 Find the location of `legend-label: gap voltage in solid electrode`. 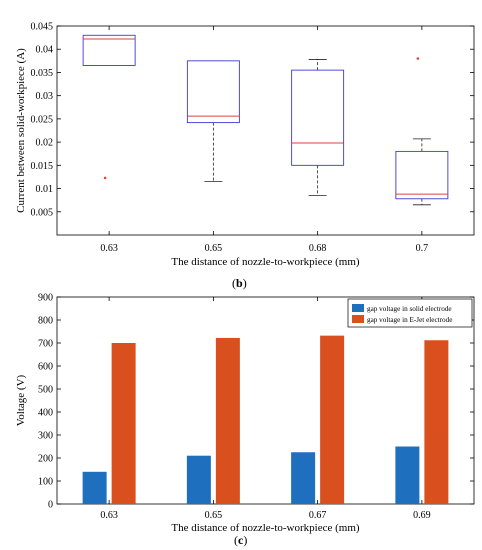

legend-label: gap voltage in solid electrode is located at coordinates (409, 309).